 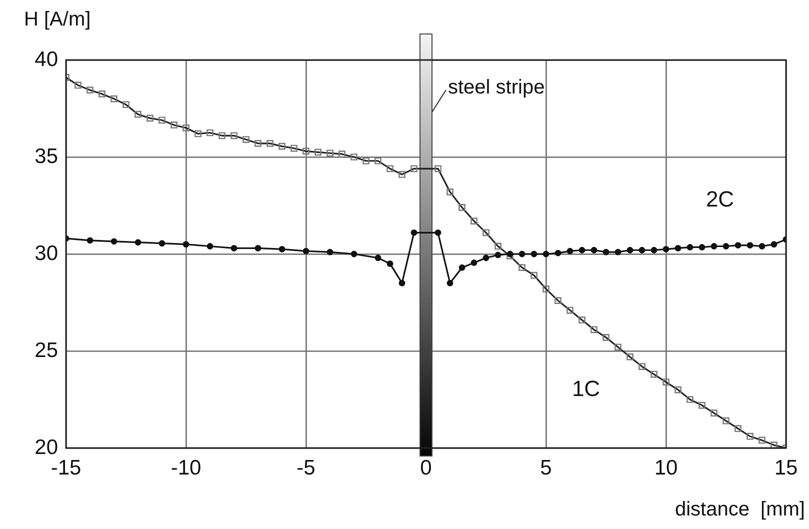 I want to click on x-axis-title: distance [mm], so click(x=739, y=509).